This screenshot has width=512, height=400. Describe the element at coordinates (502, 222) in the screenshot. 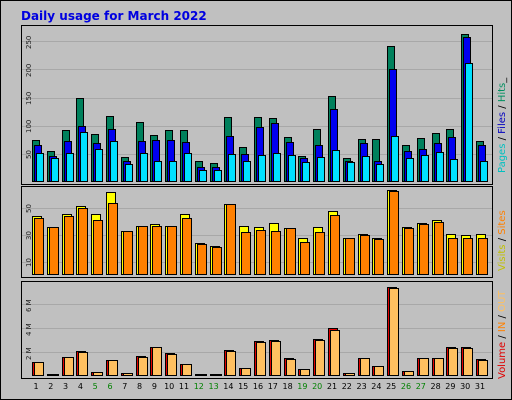

I see `legend-part: Sites` at that location.